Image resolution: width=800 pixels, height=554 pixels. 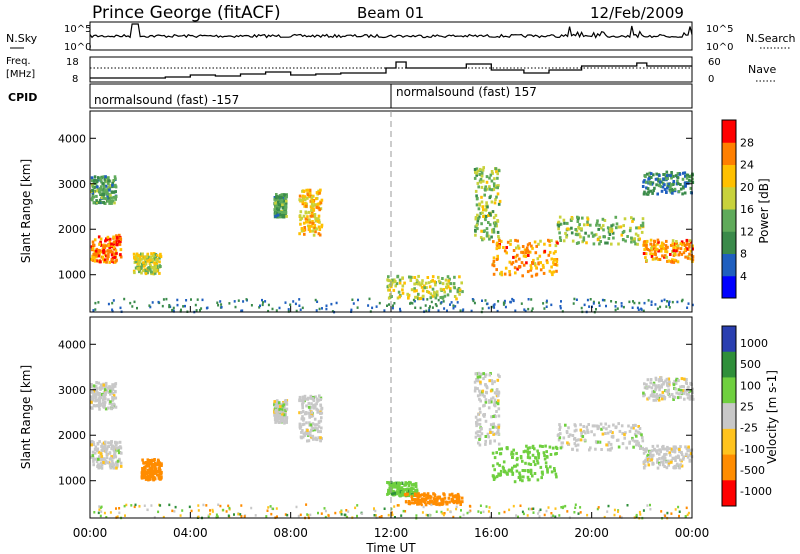 I want to click on nsearch-tick-top: 10^5, so click(x=719, y=29).